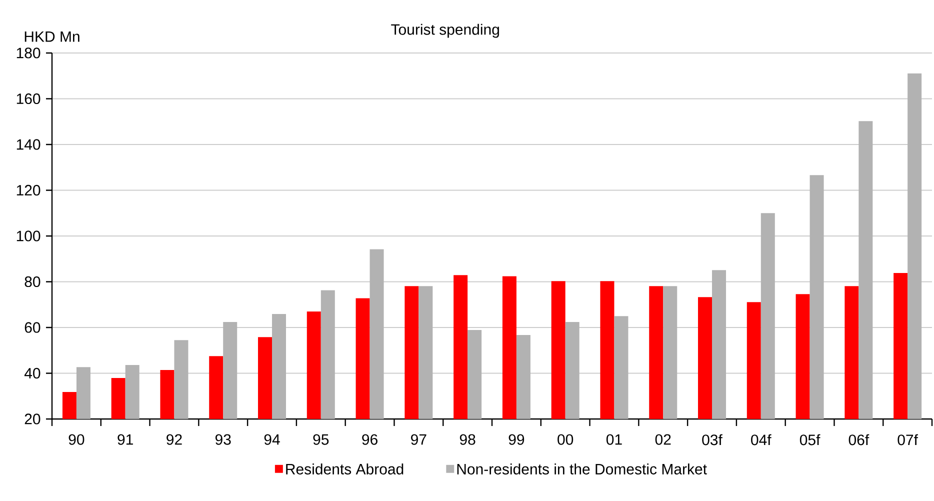 This screenshot has width=934, height=501. Describe the element at coordinates (28, 190) in the screenshot. I see `y-tick-label: 120` at that location.